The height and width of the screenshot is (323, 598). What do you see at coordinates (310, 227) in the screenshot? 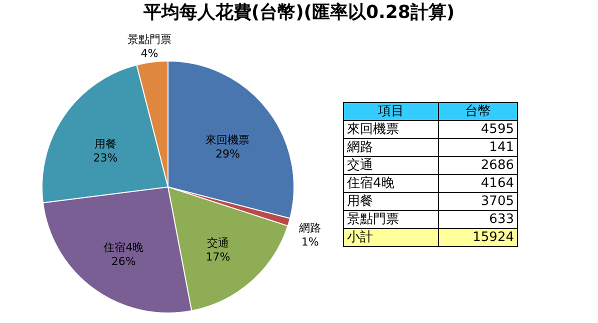
I see `slice-label: 網路` at bounding box center [310, 227].